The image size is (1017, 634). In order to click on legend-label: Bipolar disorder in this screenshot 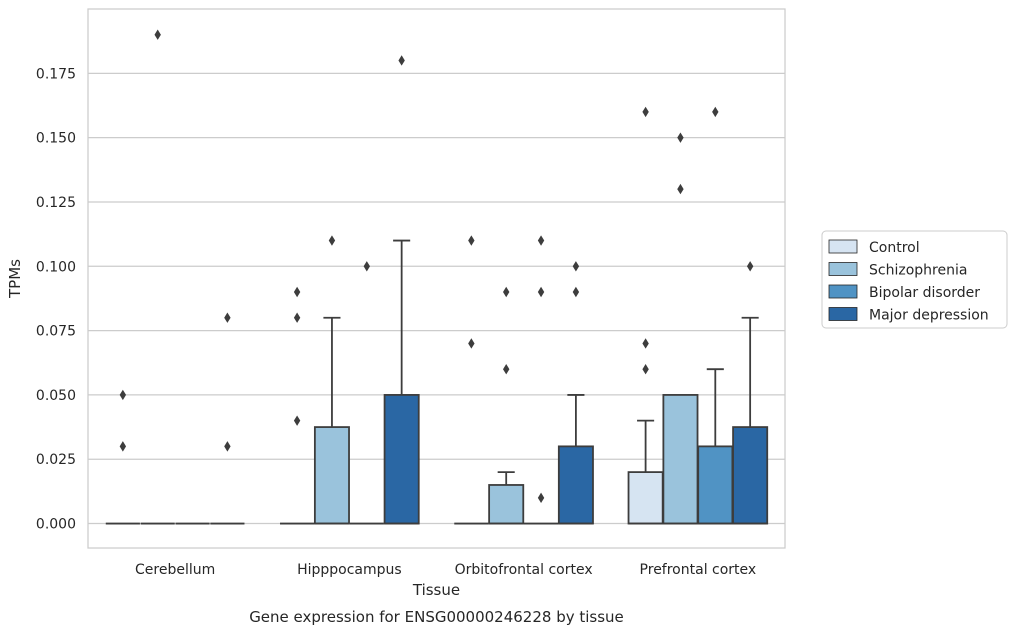, I will do `click(924, 293)`.